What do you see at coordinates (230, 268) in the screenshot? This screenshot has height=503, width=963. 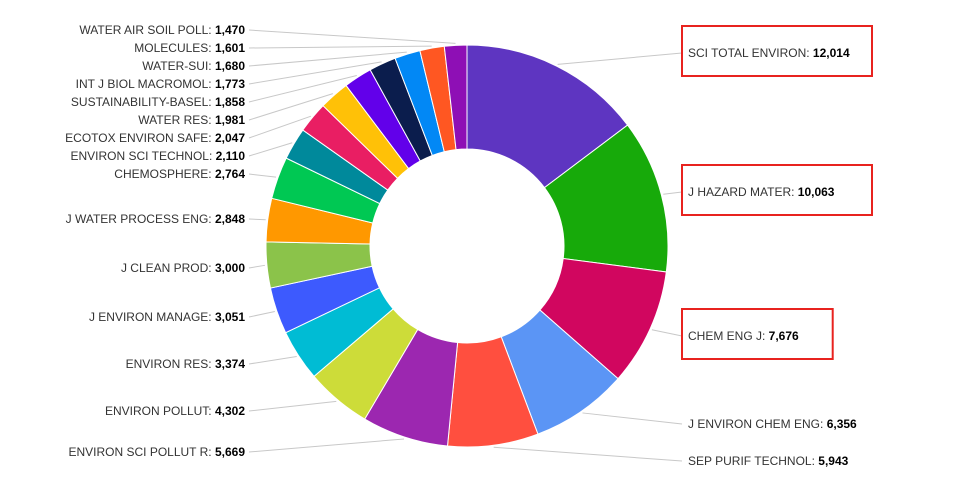 I see `label-value: 3,000` at bounding box center [230, 268].